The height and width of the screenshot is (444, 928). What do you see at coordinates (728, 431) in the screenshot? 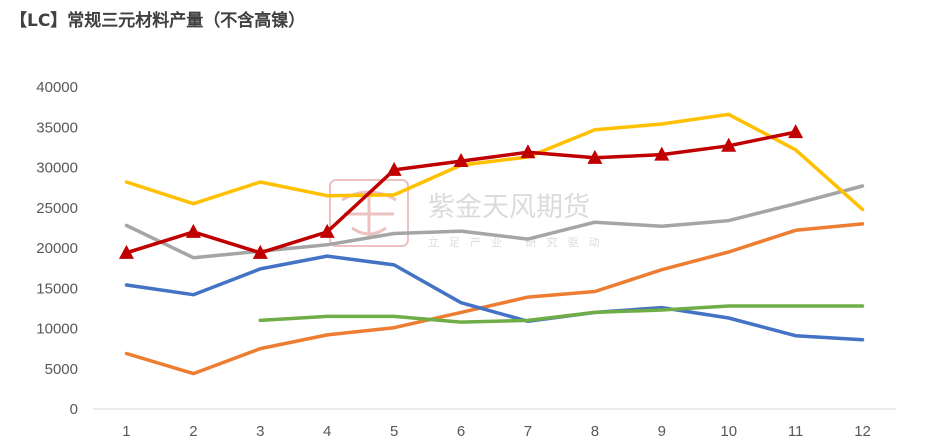
I see `x-tick-label: 10` at bounding box center [728, 431].